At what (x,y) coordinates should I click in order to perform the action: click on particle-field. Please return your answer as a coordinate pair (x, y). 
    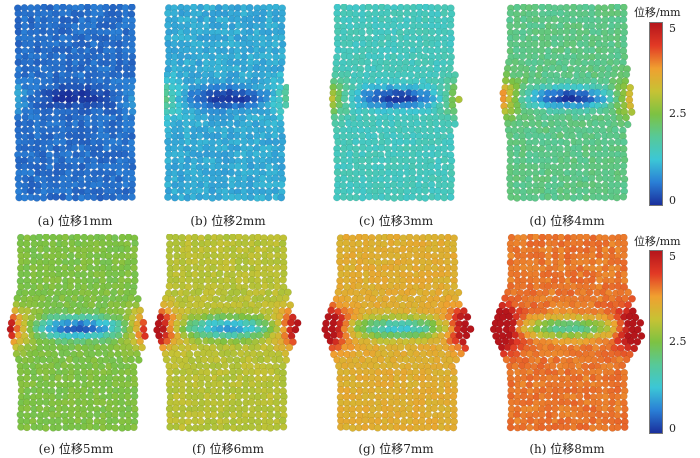
    Looking at the image, I should click on (395, 103).